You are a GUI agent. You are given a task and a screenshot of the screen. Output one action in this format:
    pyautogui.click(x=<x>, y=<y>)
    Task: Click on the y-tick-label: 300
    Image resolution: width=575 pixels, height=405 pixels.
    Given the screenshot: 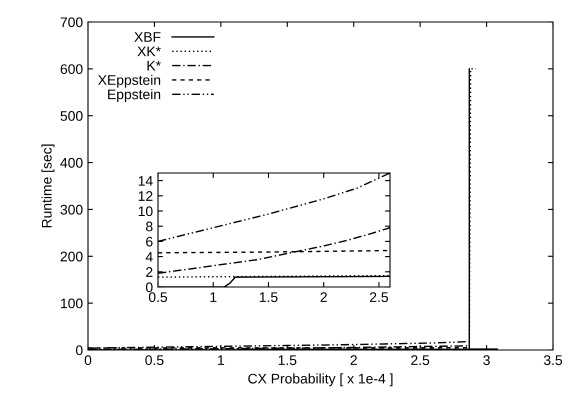 What is the action you would take?
    pyautogui.click(x=71, y=209)
    